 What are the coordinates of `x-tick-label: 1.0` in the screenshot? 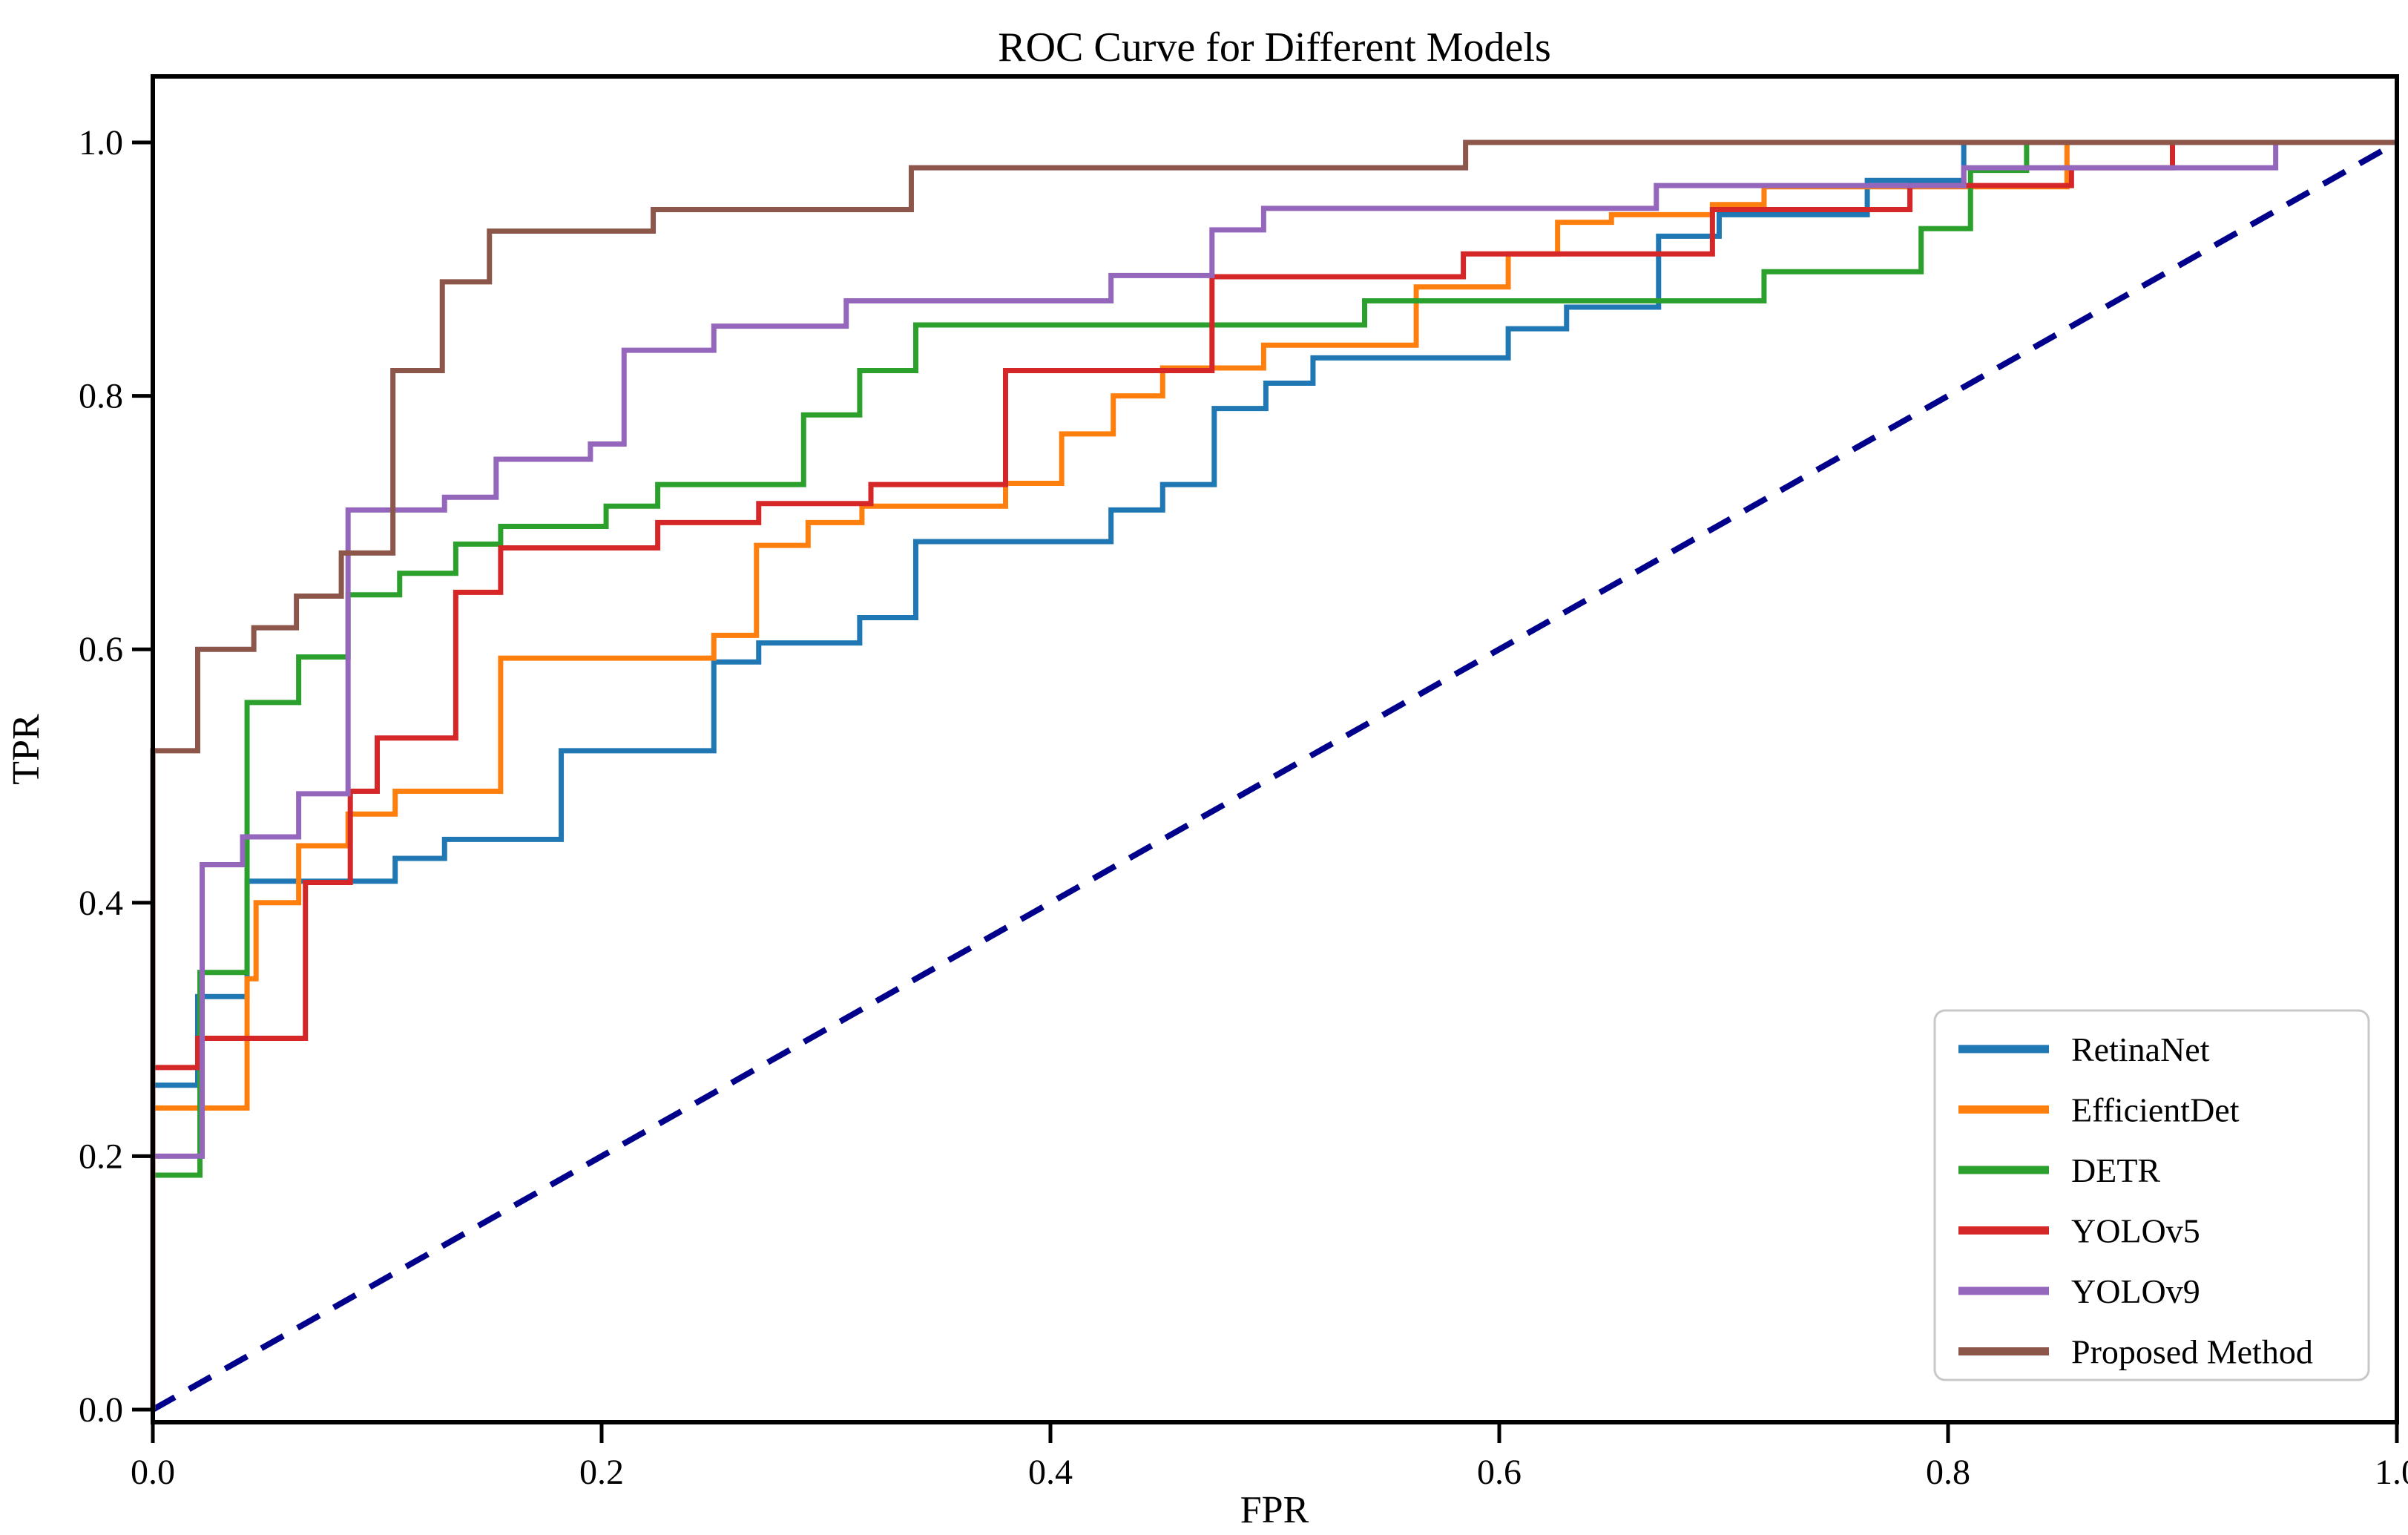 It's located at (2391, 1473).